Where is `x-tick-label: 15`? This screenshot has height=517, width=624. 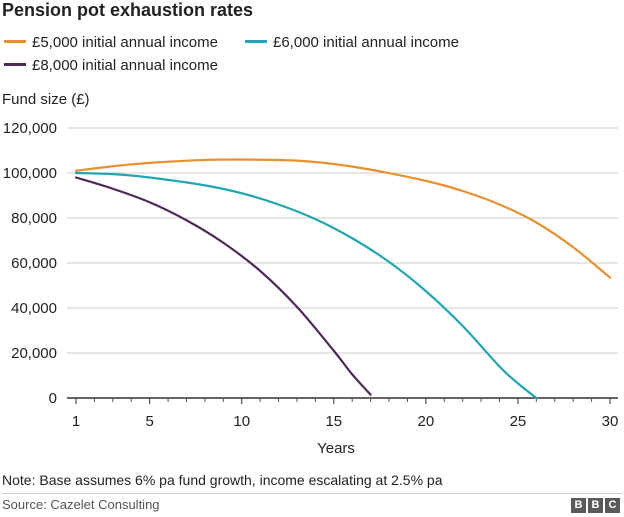
x-tick-label: 15 is located at coordinates (333, 421).